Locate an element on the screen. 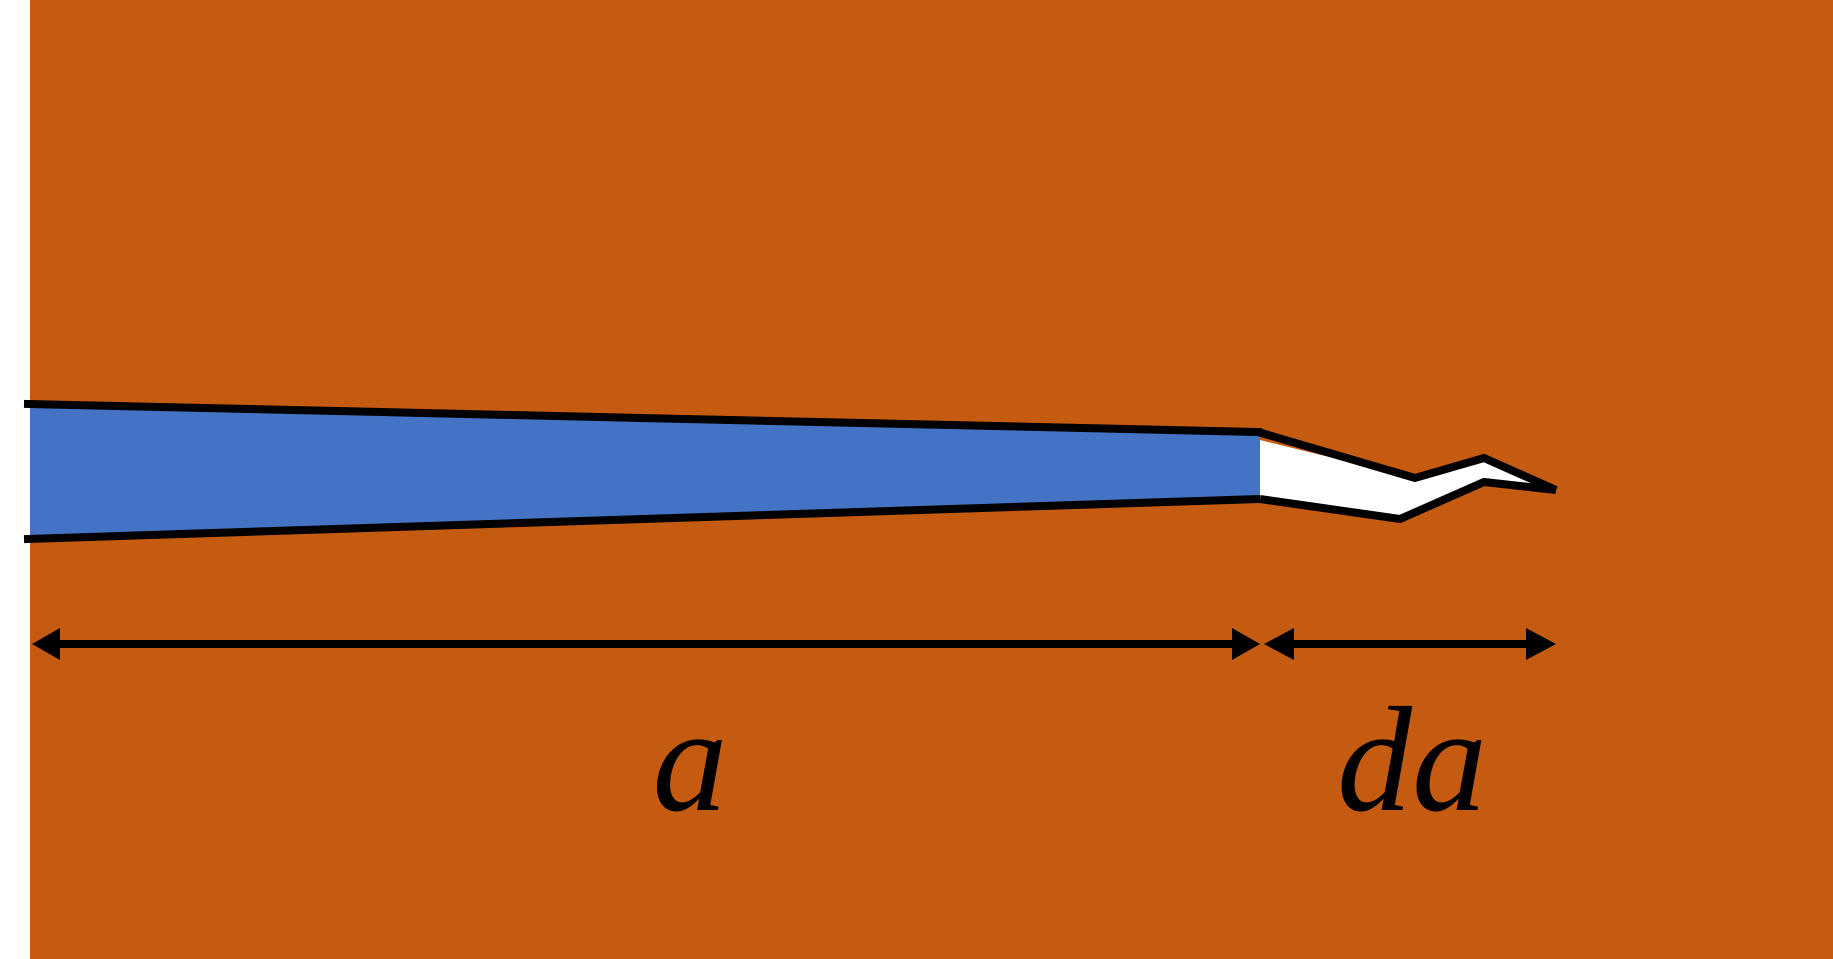  crack-increment-arrow-left-head is located at coordinates (1279, 644).